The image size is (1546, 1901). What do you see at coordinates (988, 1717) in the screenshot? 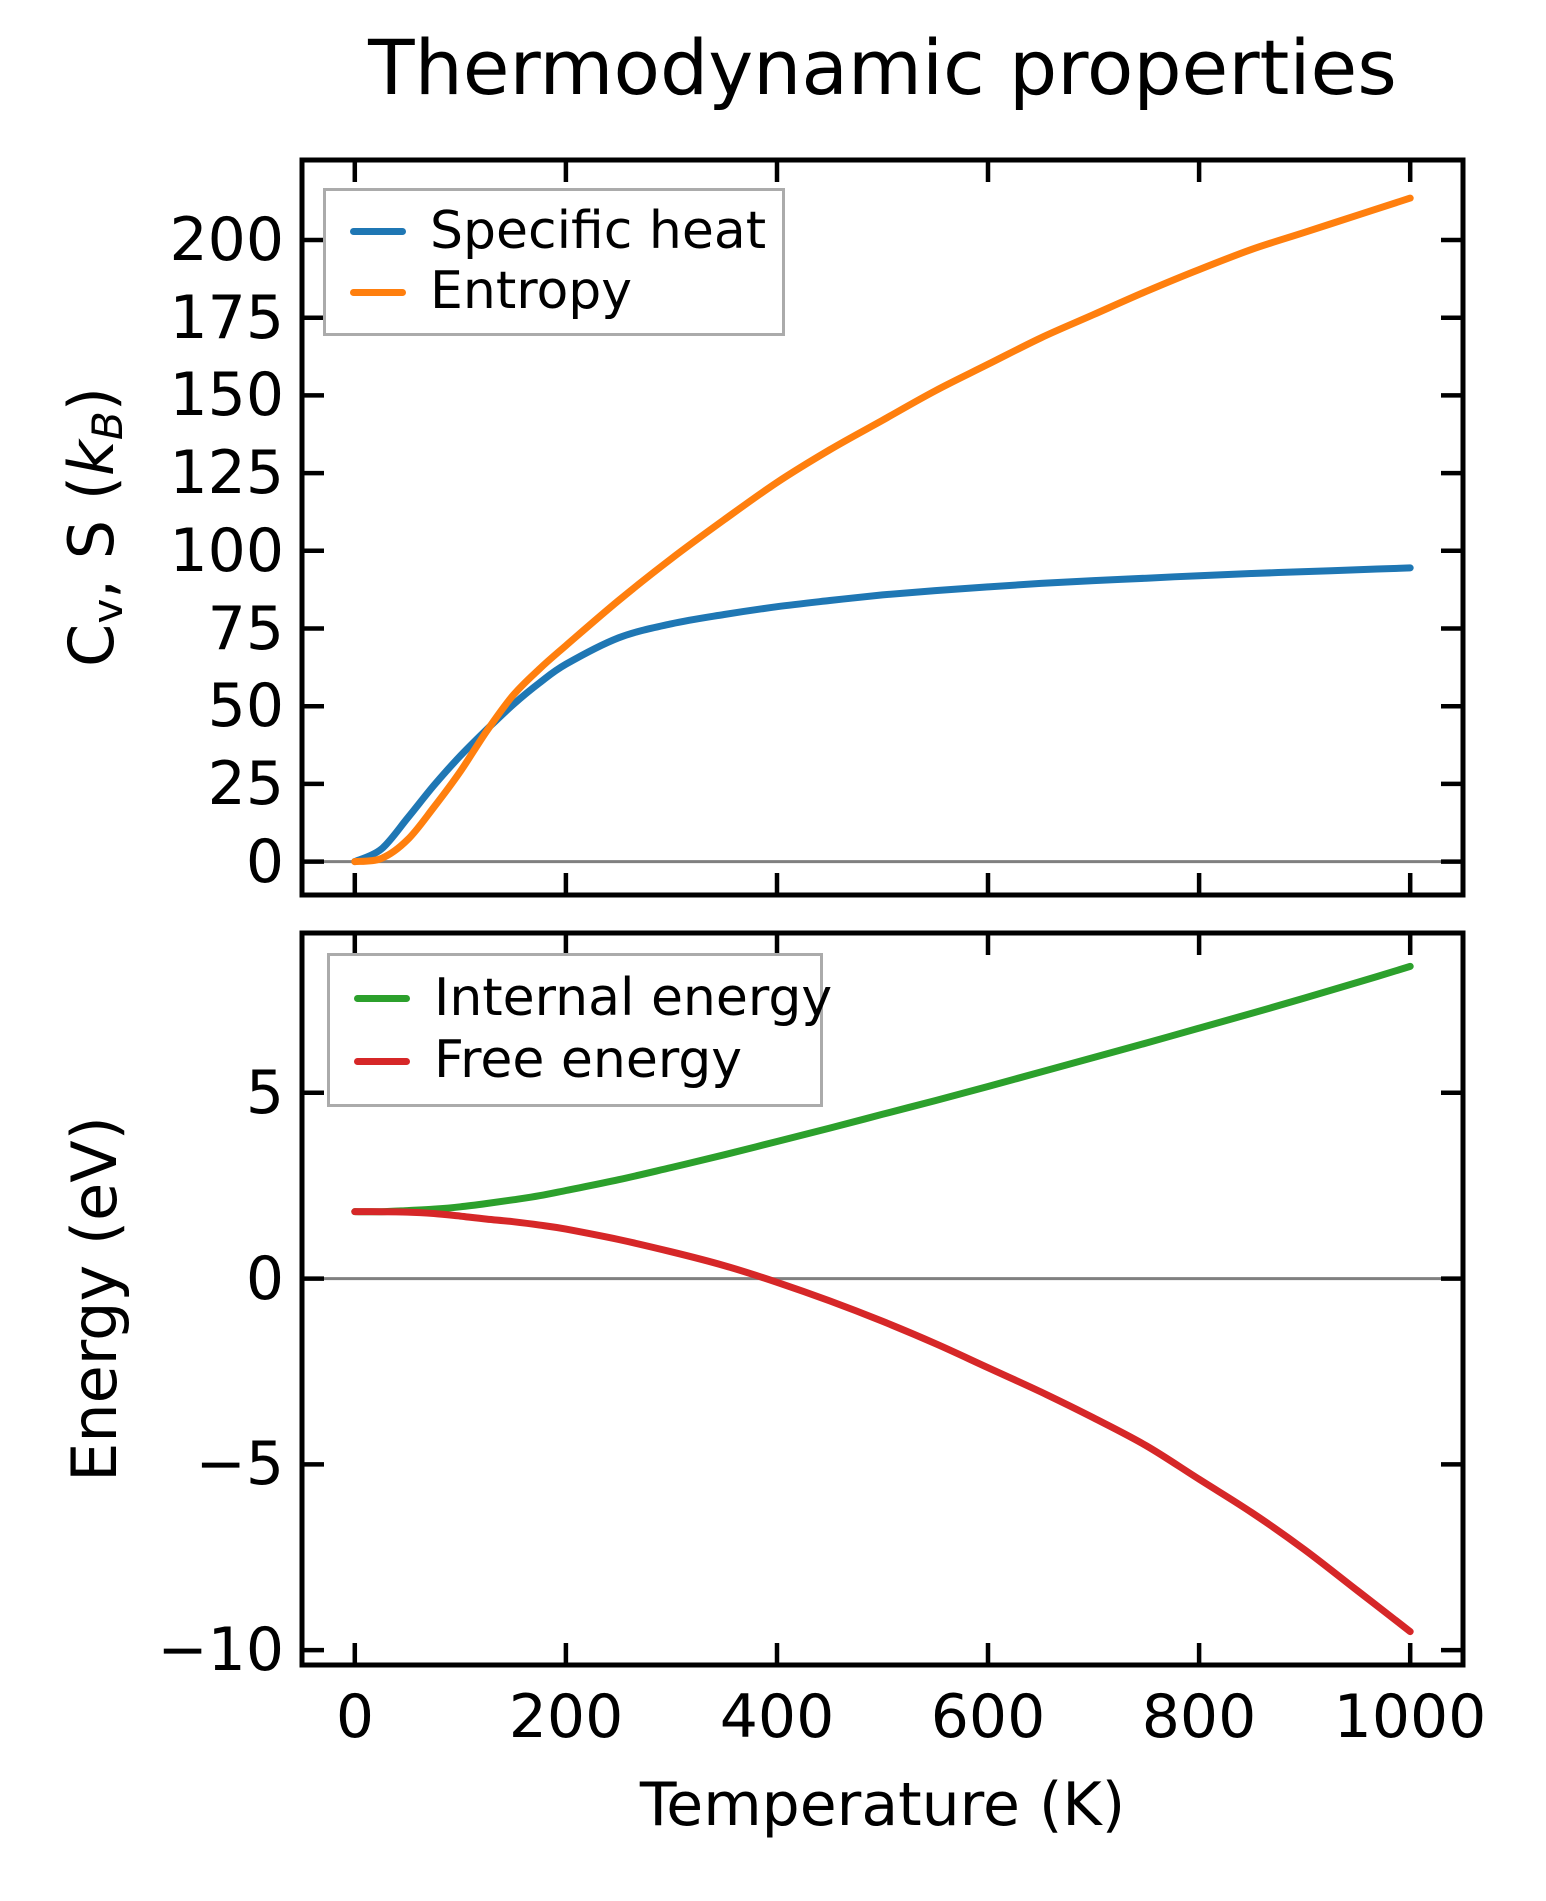
I see `x-tick-label: 600` at bounding box center [988, 1717].